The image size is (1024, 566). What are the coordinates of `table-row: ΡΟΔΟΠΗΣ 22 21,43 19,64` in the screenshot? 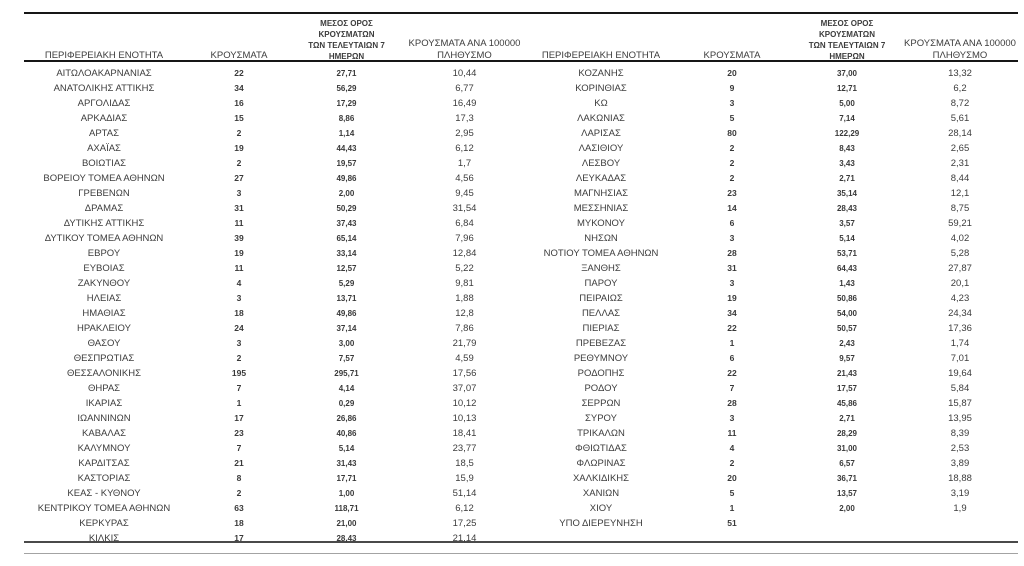 It's located at (774, 373).